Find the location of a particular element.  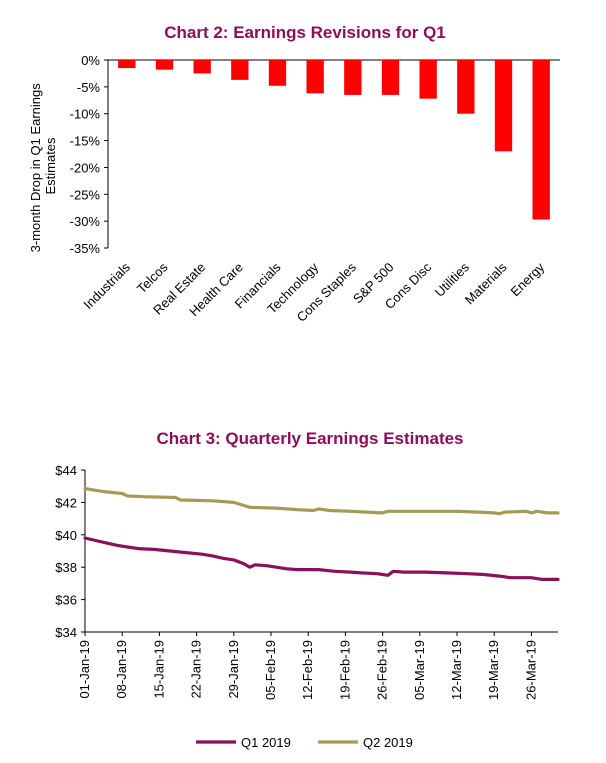

chart3-ytick-label: $36 is located at coordinates (66, 600).